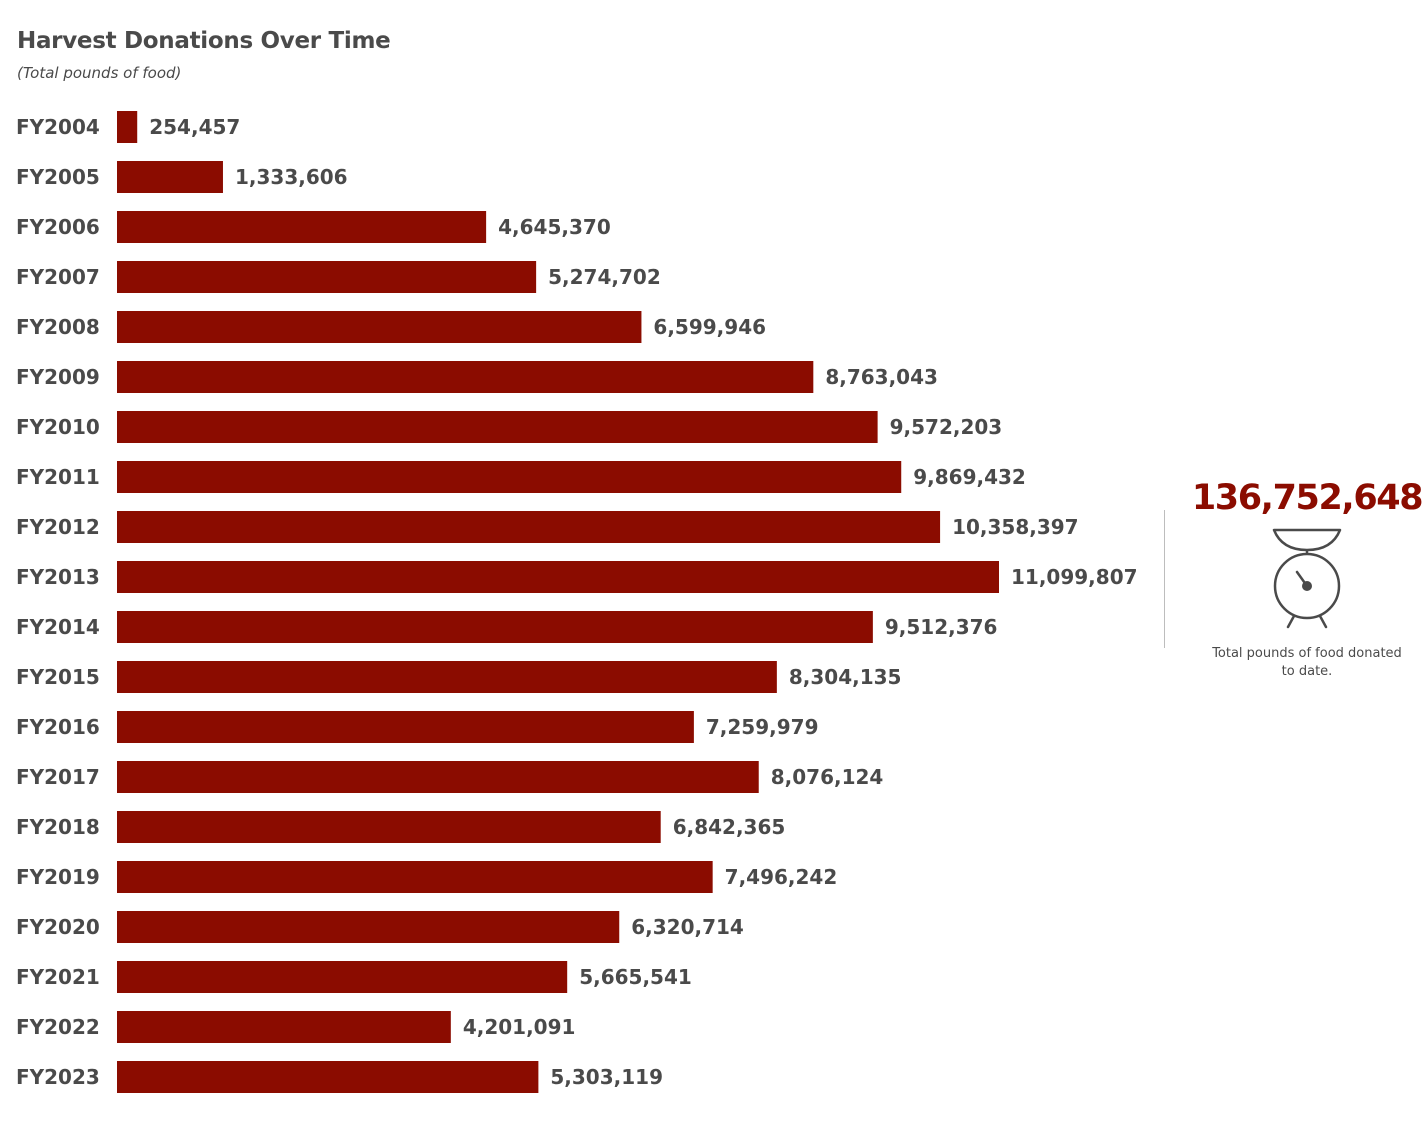 This screenshot has height=1128, width=1424. What do you see at coordinates (1307, 578) in the screenshot?
I see `scale-icon` at bounding box center [1307, 578].